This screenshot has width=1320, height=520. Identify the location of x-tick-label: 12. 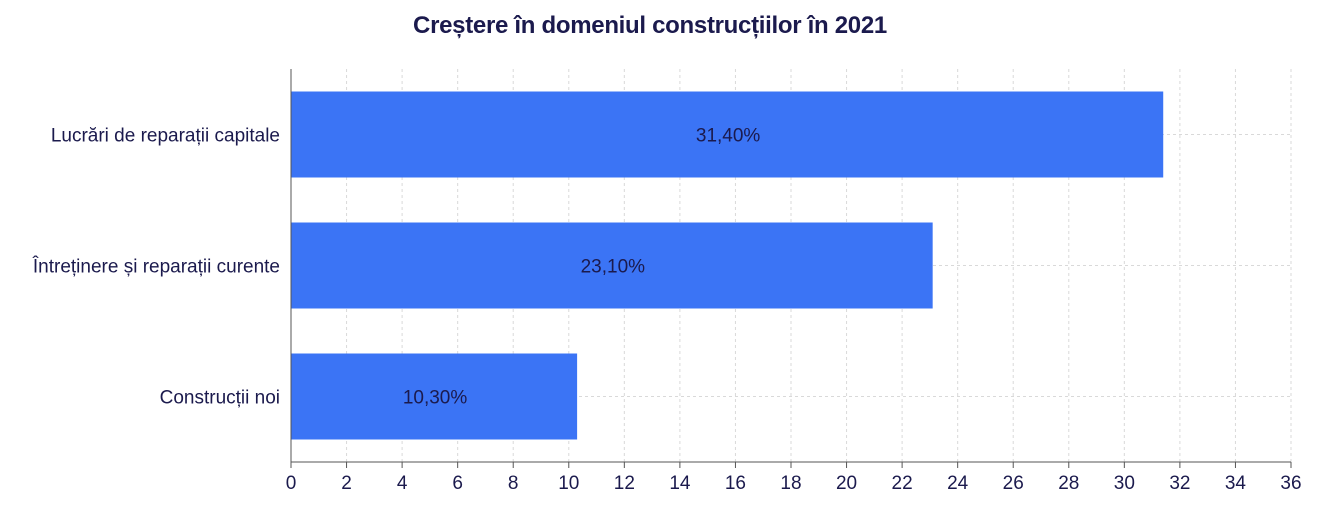
(624, 483).